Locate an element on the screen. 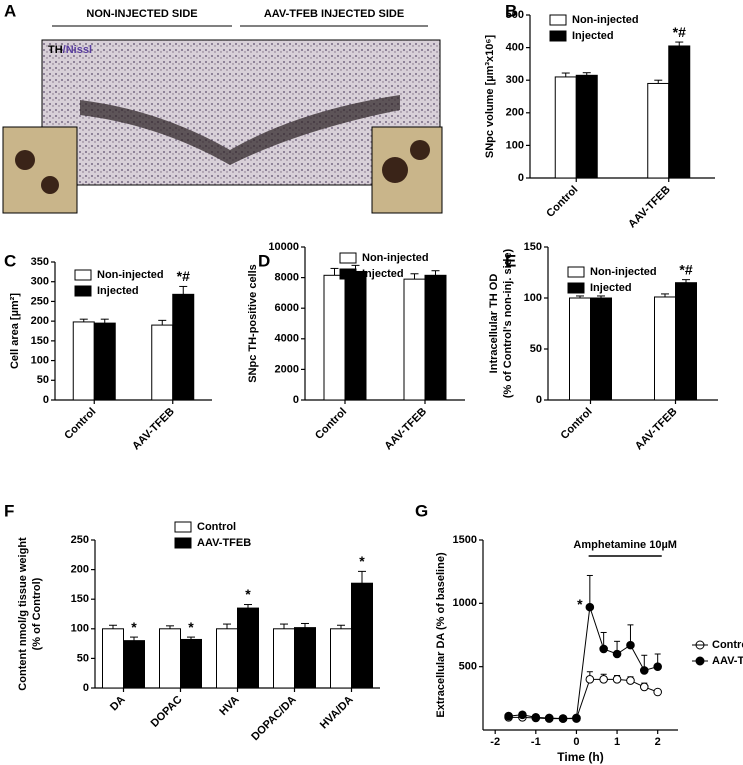 Image resolution: width=743 pixels, height=765 pixels. y-tick-label: 2000 is located at coordinates (287, 369).